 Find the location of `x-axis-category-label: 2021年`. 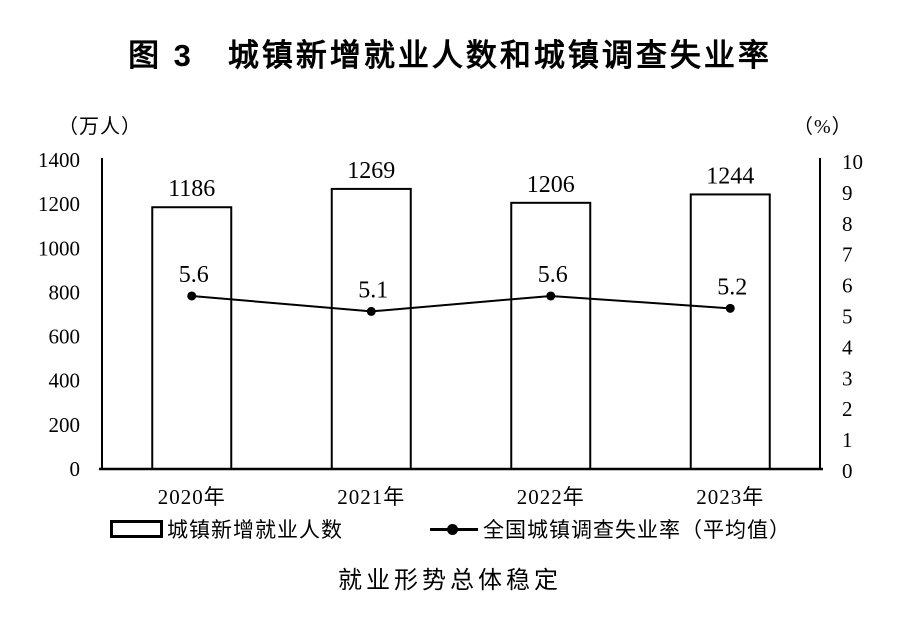

x-axis-category-label: 2021年 is located at coordinates (371, 497).